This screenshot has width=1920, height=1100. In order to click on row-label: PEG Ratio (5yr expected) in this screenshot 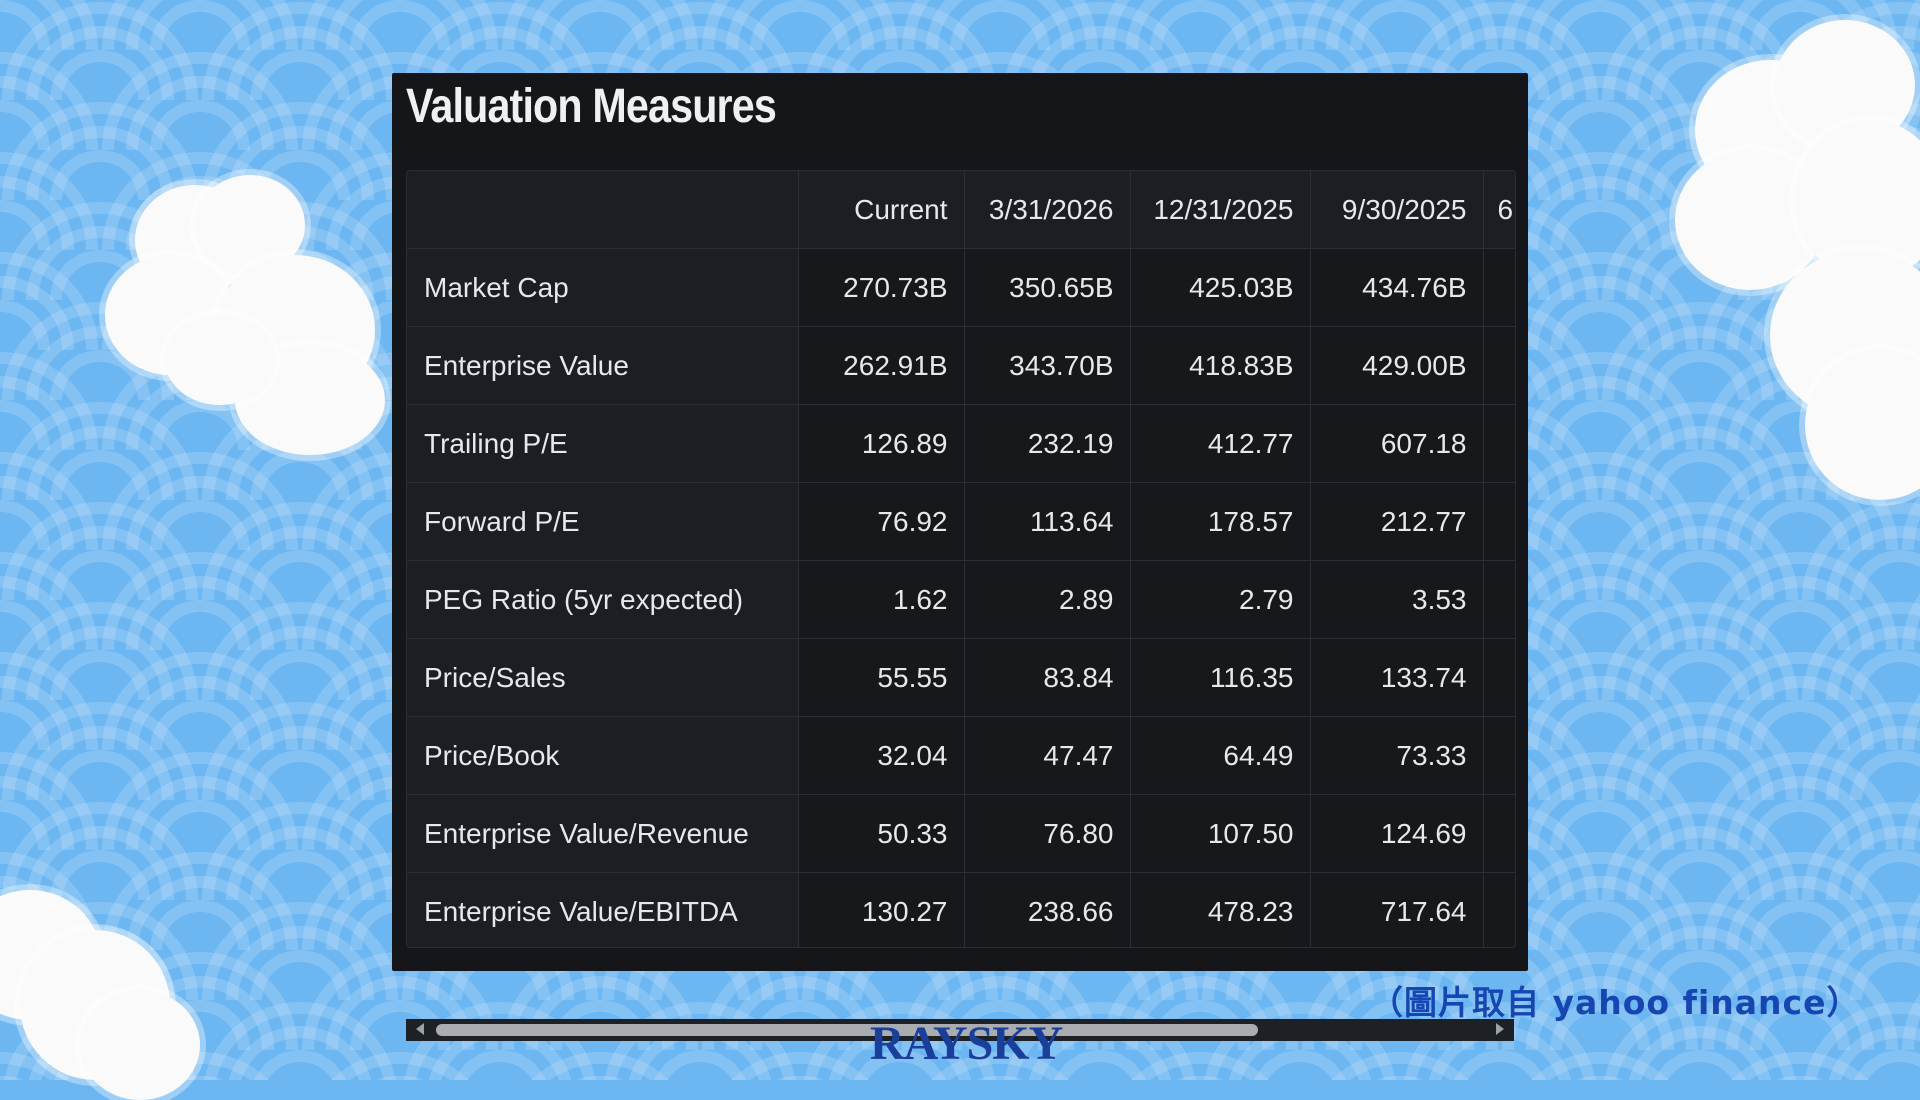, I will do `click(603, 599)`.